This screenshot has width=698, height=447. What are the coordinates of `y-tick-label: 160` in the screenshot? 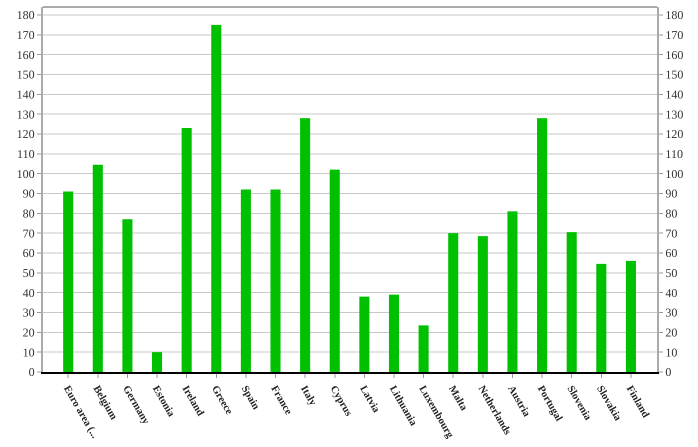 It's located at (25, 55).